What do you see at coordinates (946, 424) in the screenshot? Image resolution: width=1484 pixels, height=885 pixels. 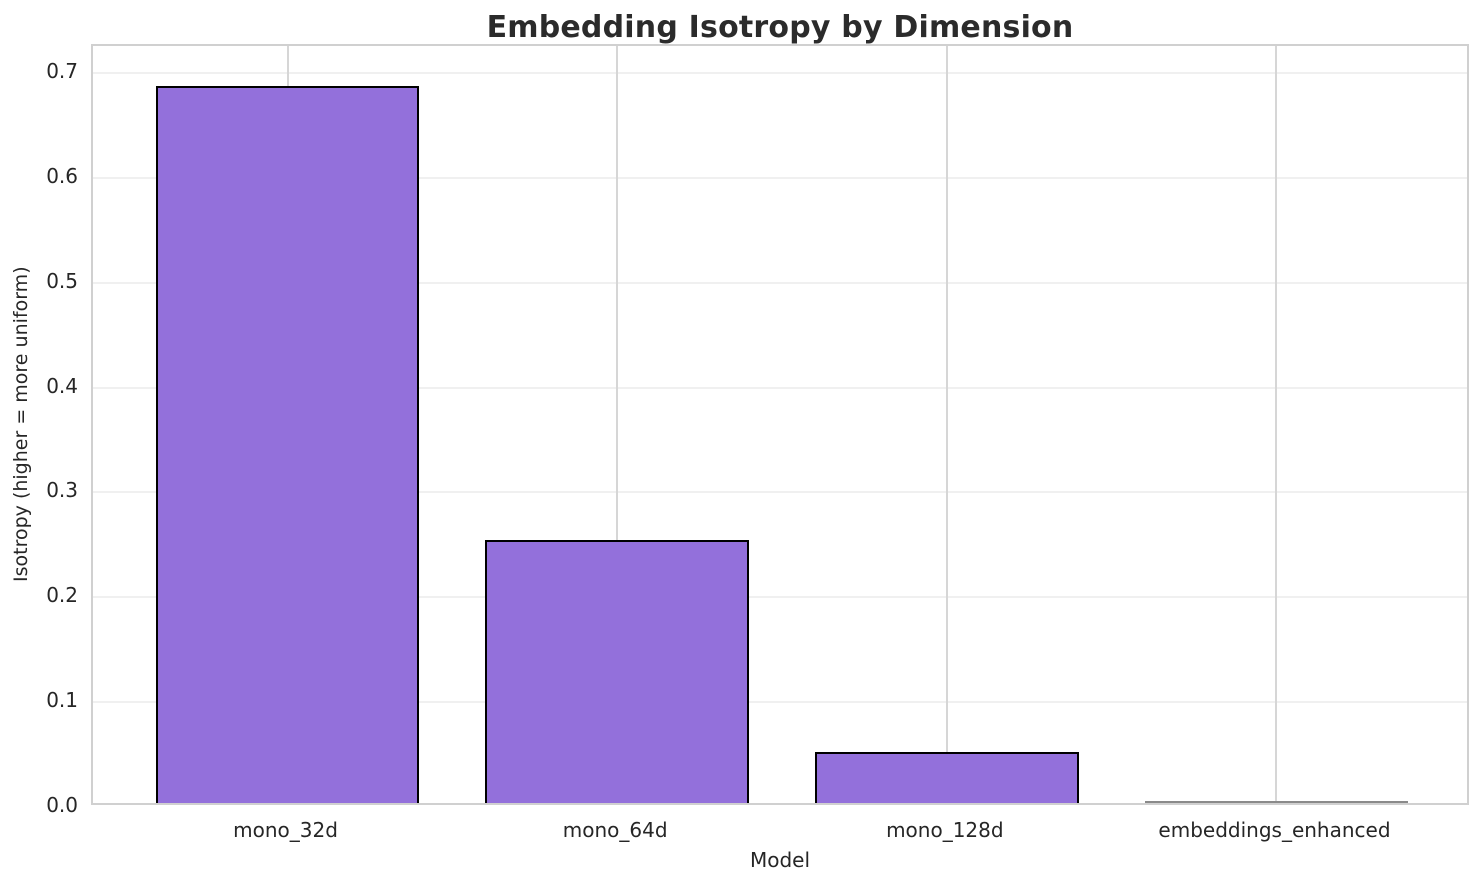 I see `v-gridline-mono_128d` at bounding box center [946, 424].